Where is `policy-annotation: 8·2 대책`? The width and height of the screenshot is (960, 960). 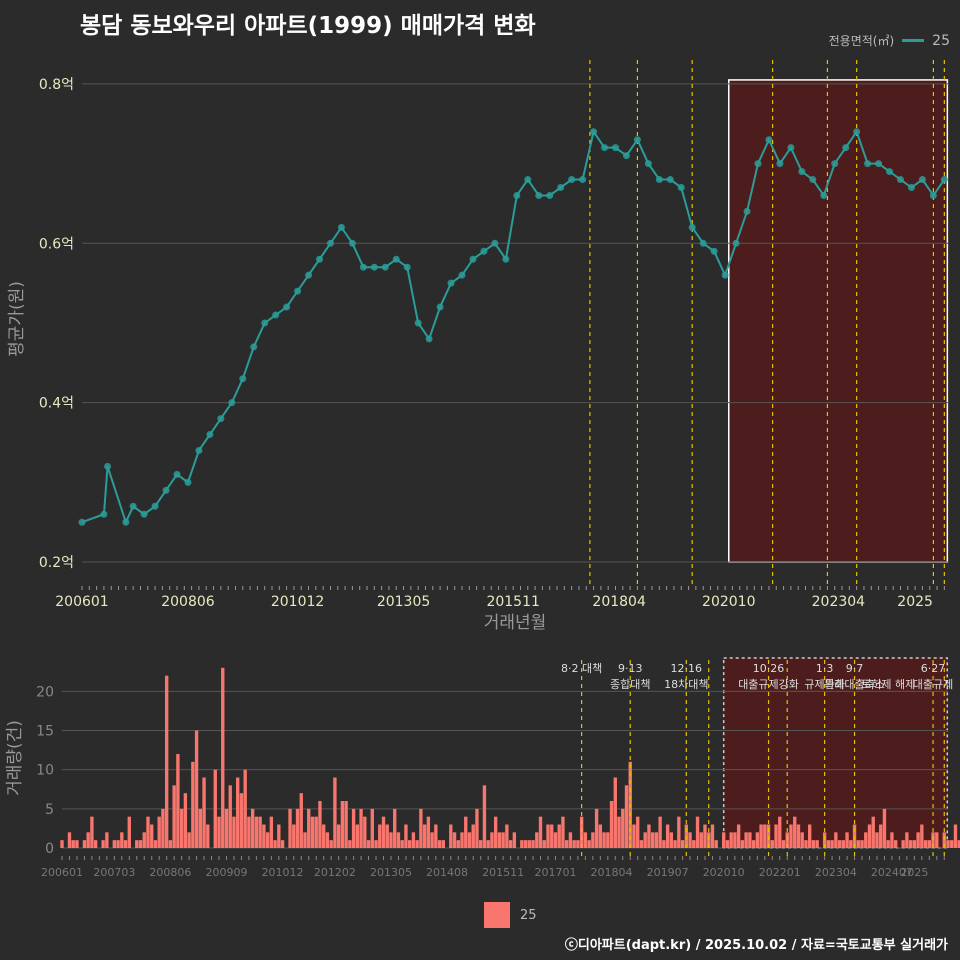
policy-annotation: 8·2 대책 is located at coordinates (581, 668).